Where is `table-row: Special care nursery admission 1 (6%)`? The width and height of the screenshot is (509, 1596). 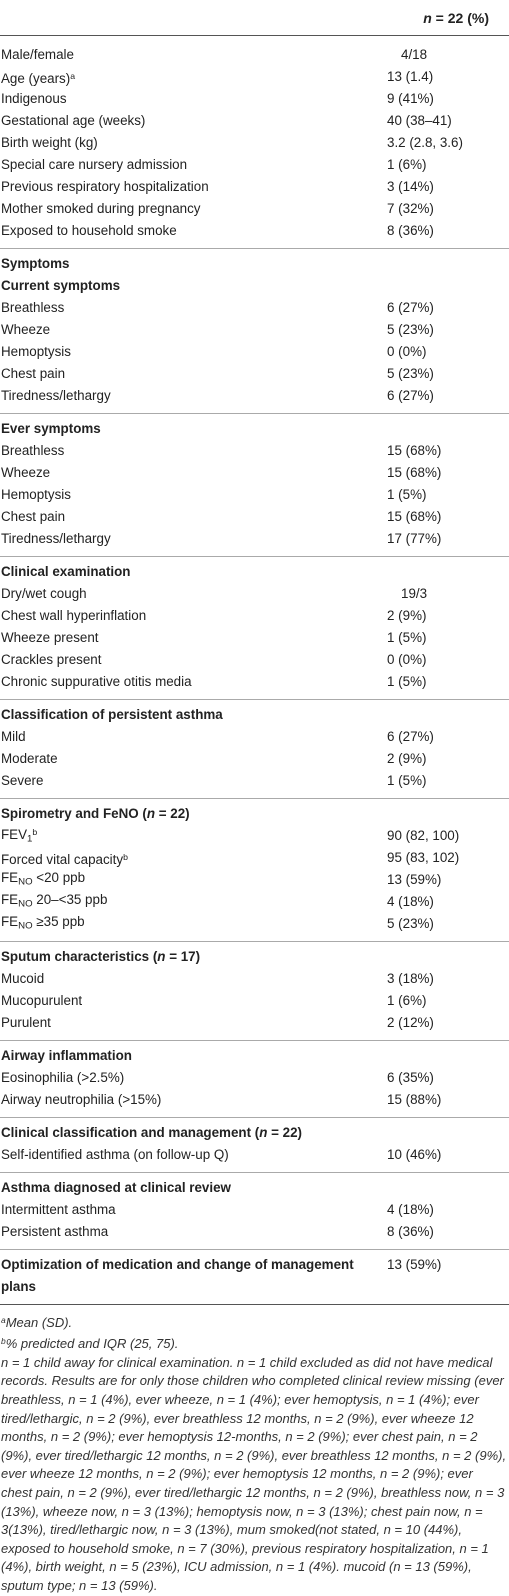 table-row: Special care nursery admission 1 (6%) is located at coordinates (254, 165).